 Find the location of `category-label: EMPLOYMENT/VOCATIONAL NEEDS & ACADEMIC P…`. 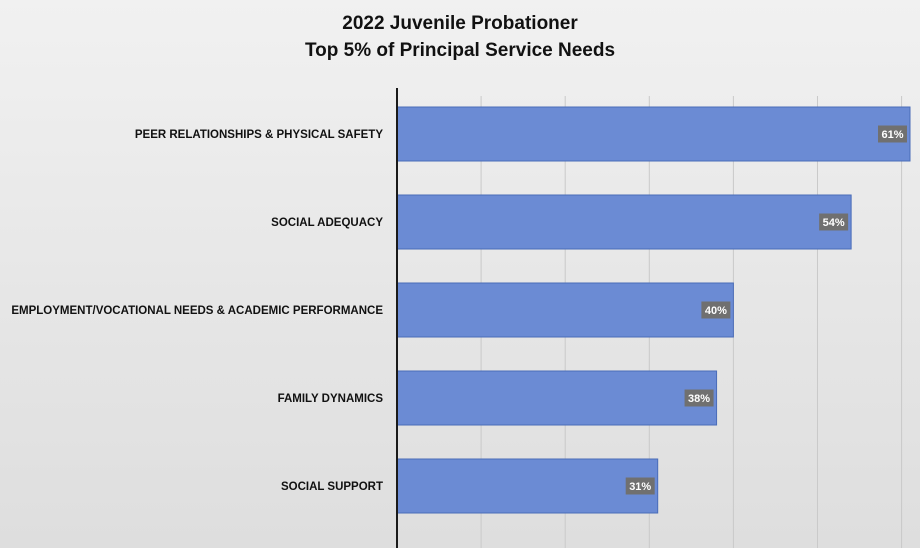

category-label: EMPLOYMENT/VOCATIONAL NEEDS & ACADEMIC P… is located at coordinates (197, 311).